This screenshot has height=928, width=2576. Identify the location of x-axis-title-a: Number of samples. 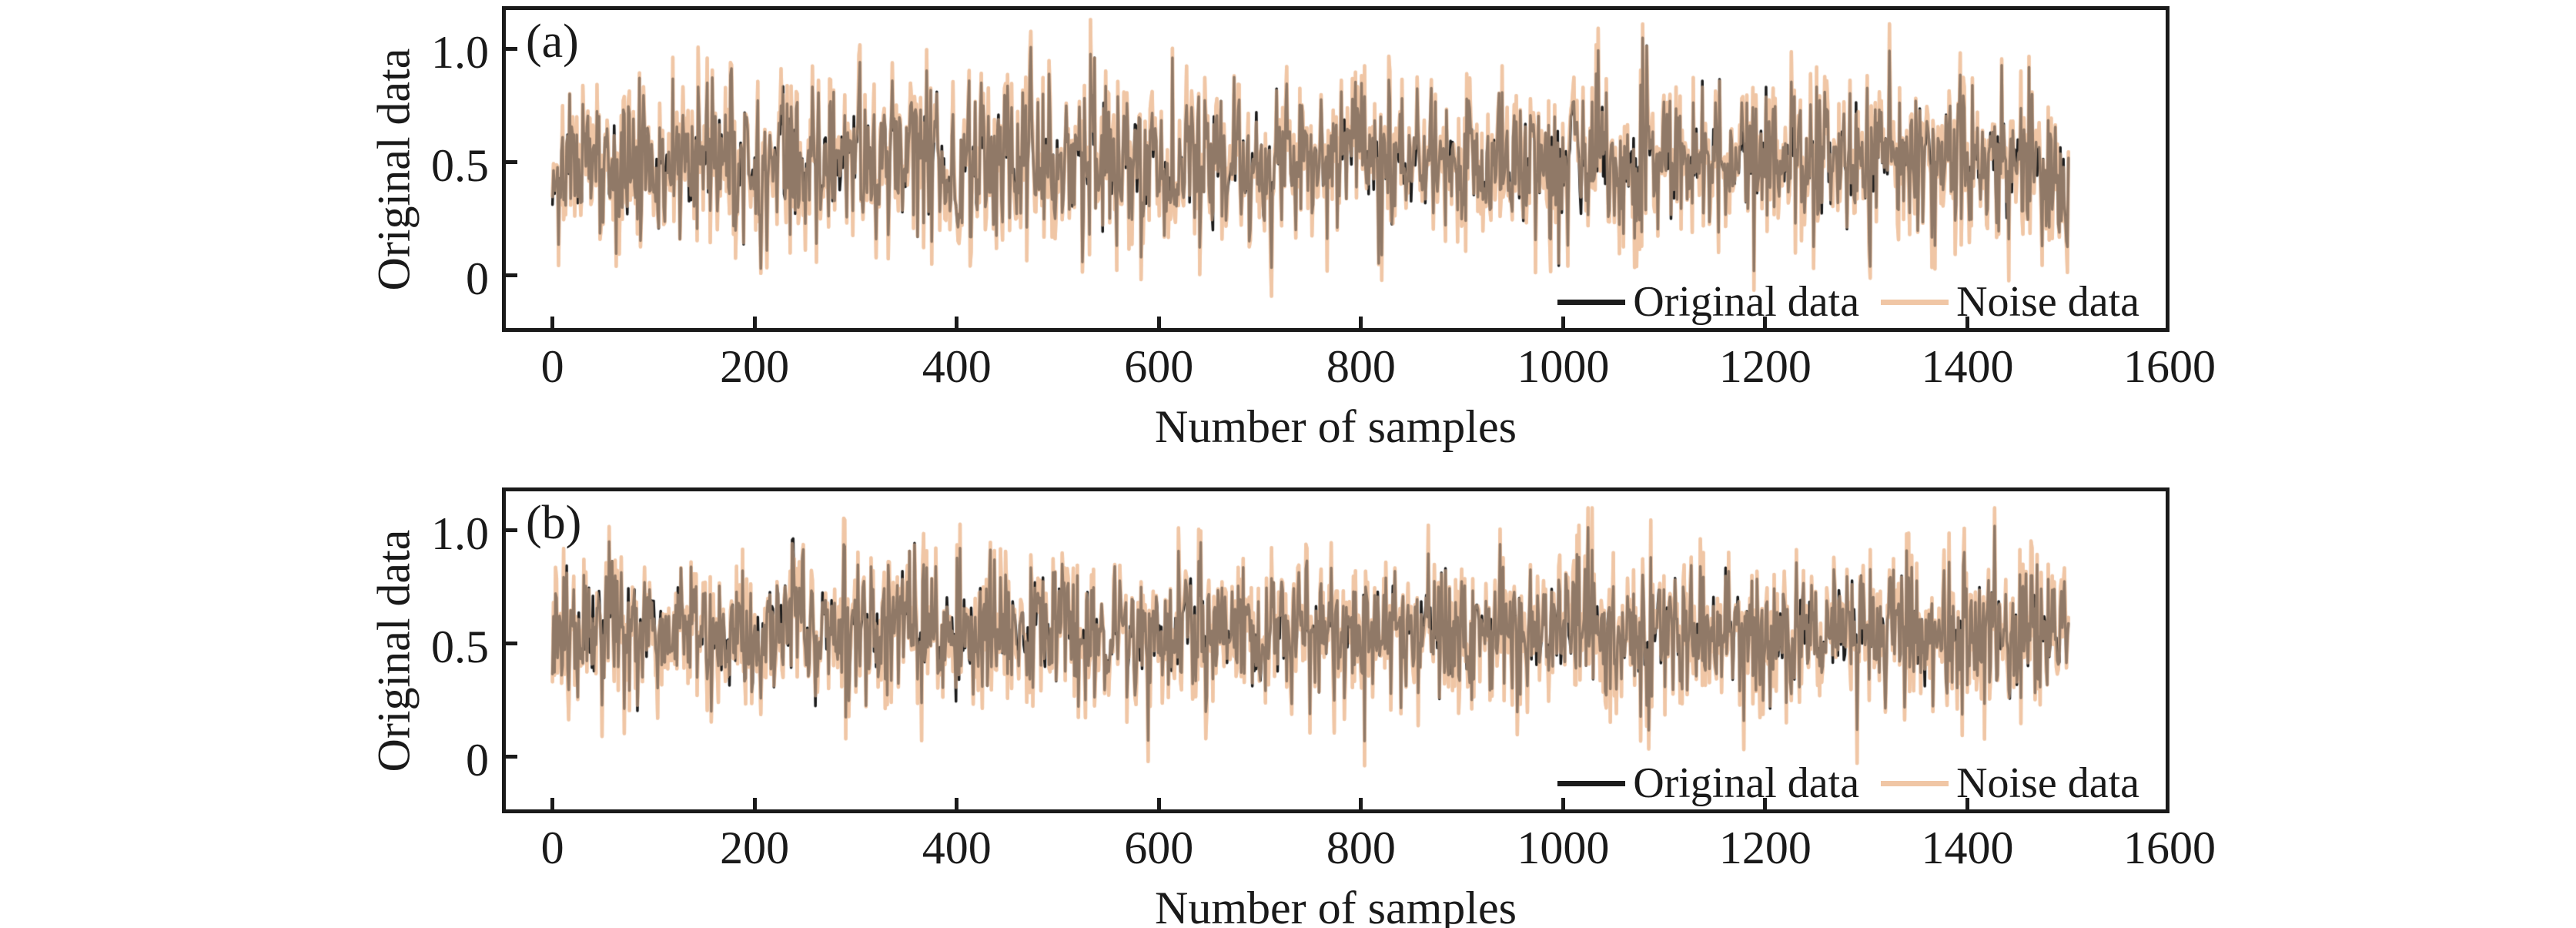
(1336, 427).